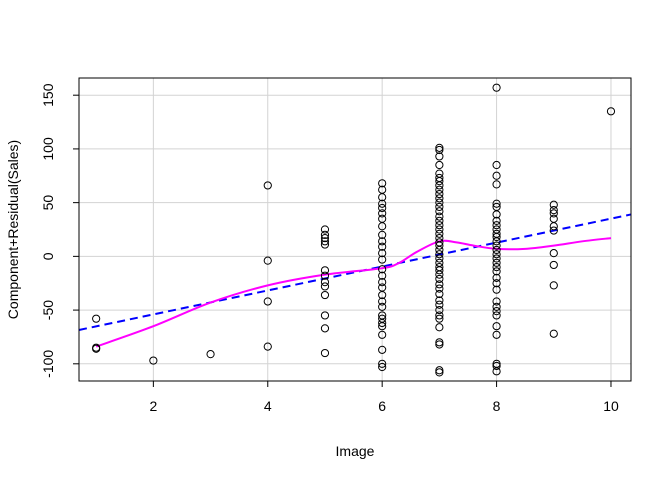 Image resolution: width=672 pixels, height=480 pixels. Describe the element at coordinates (48, 256) in the screenshot. I see `y-tick-label: 0` at that location.